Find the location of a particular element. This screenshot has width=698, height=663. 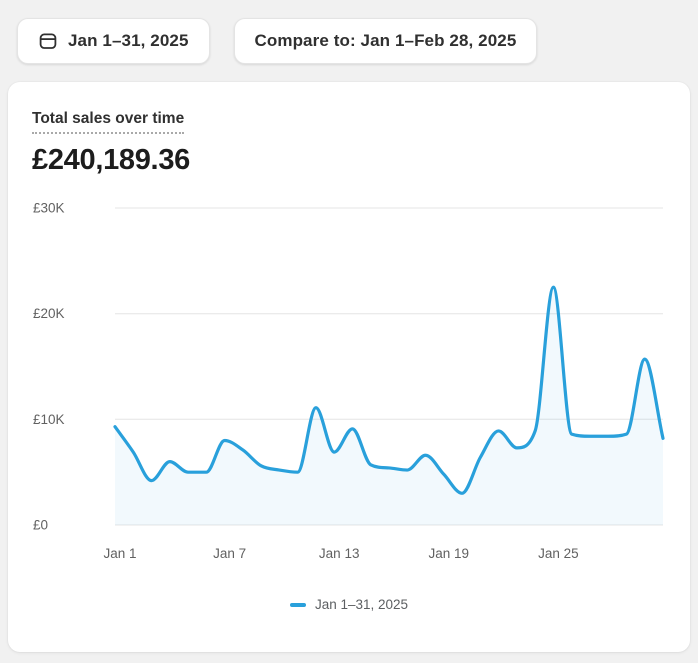

svg-text: Jan 13 is located at coordinates (339, 553).